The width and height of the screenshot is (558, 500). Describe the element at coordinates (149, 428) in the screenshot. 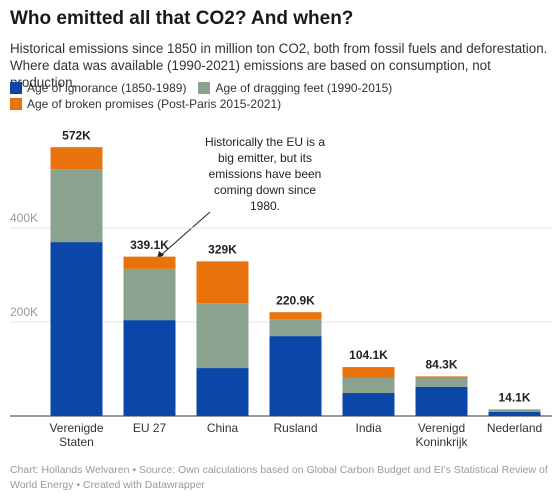

I see `x-tick-label: EU 27` at that location.